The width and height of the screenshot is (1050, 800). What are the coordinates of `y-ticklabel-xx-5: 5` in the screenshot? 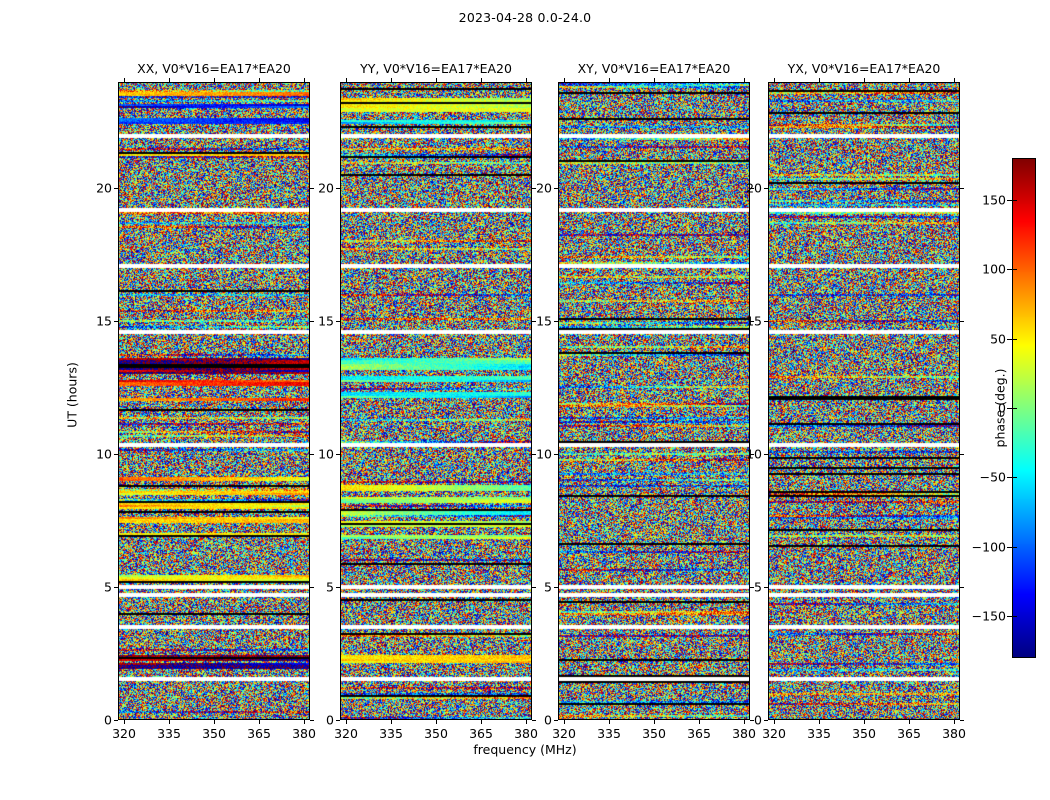 It's located at (108, 587).